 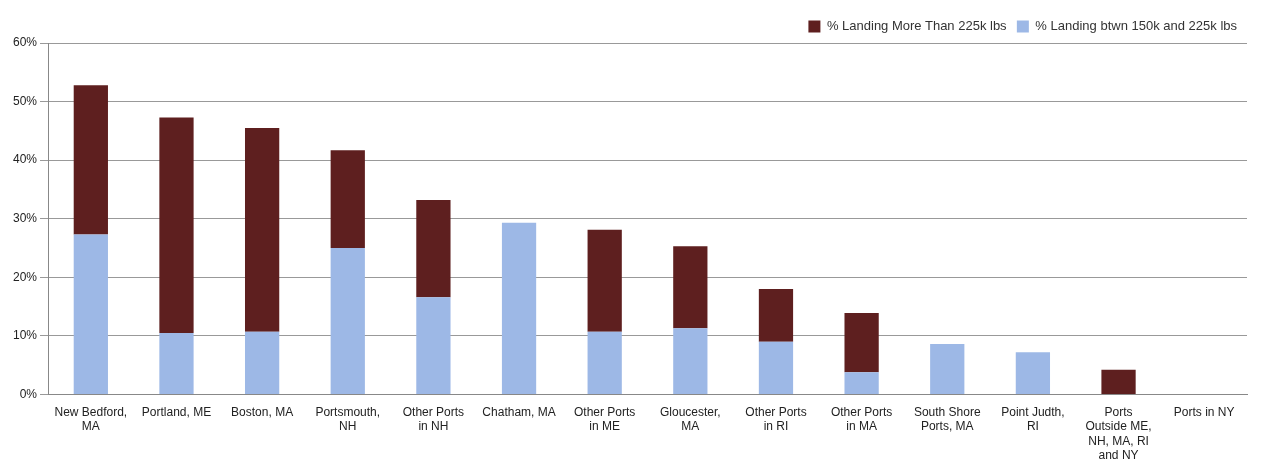 I want to click on x-tick-label: Ports Outside ME, NH, MA, RI and NY, so click(x=1118, y=433).